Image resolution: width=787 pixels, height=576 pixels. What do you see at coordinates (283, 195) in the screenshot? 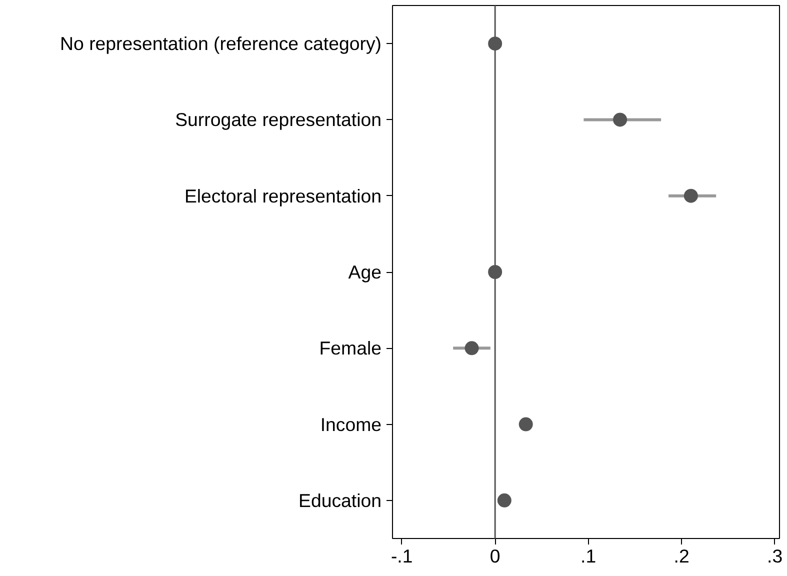
I see `y-tick-label: Electoral representation` at bounding box center [283, 195].